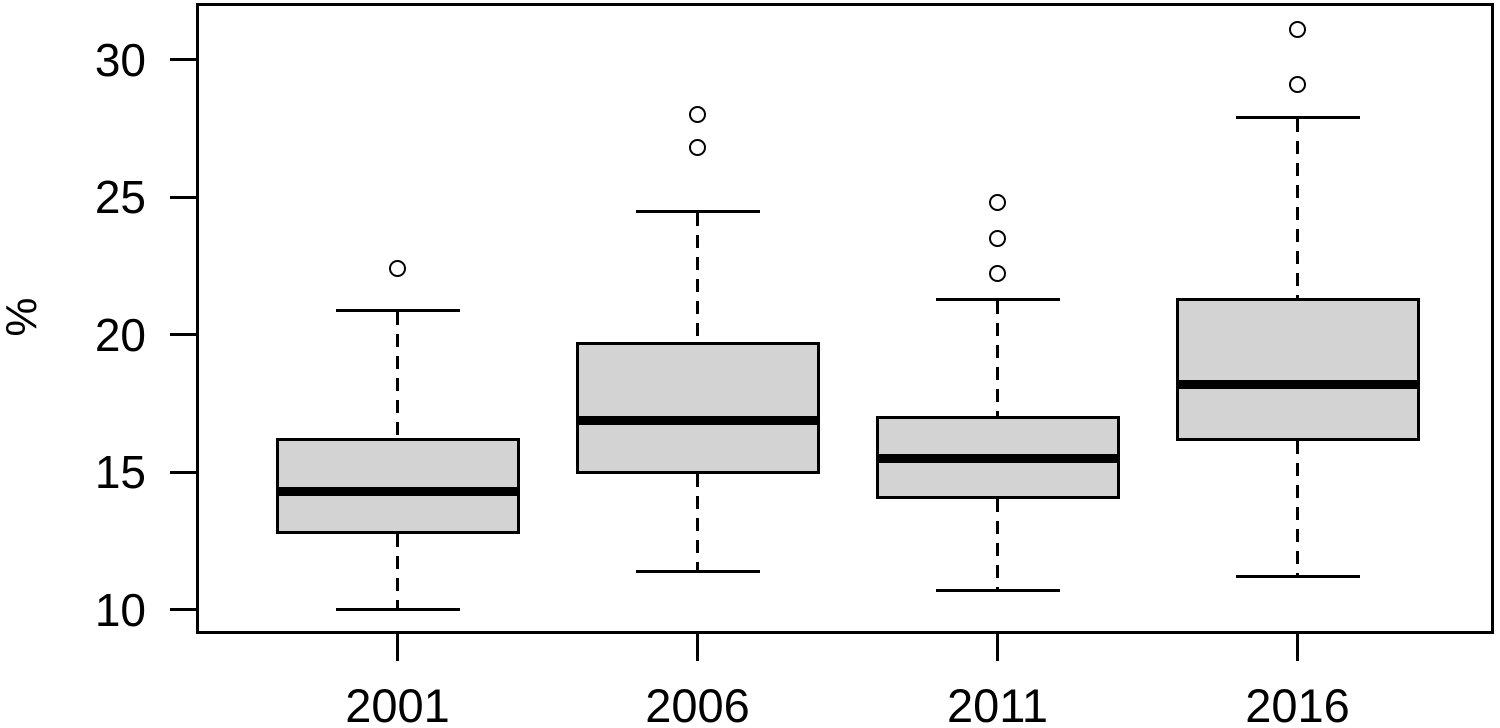  I want to click on whisker-cap-low-2006, so click(697, 571).